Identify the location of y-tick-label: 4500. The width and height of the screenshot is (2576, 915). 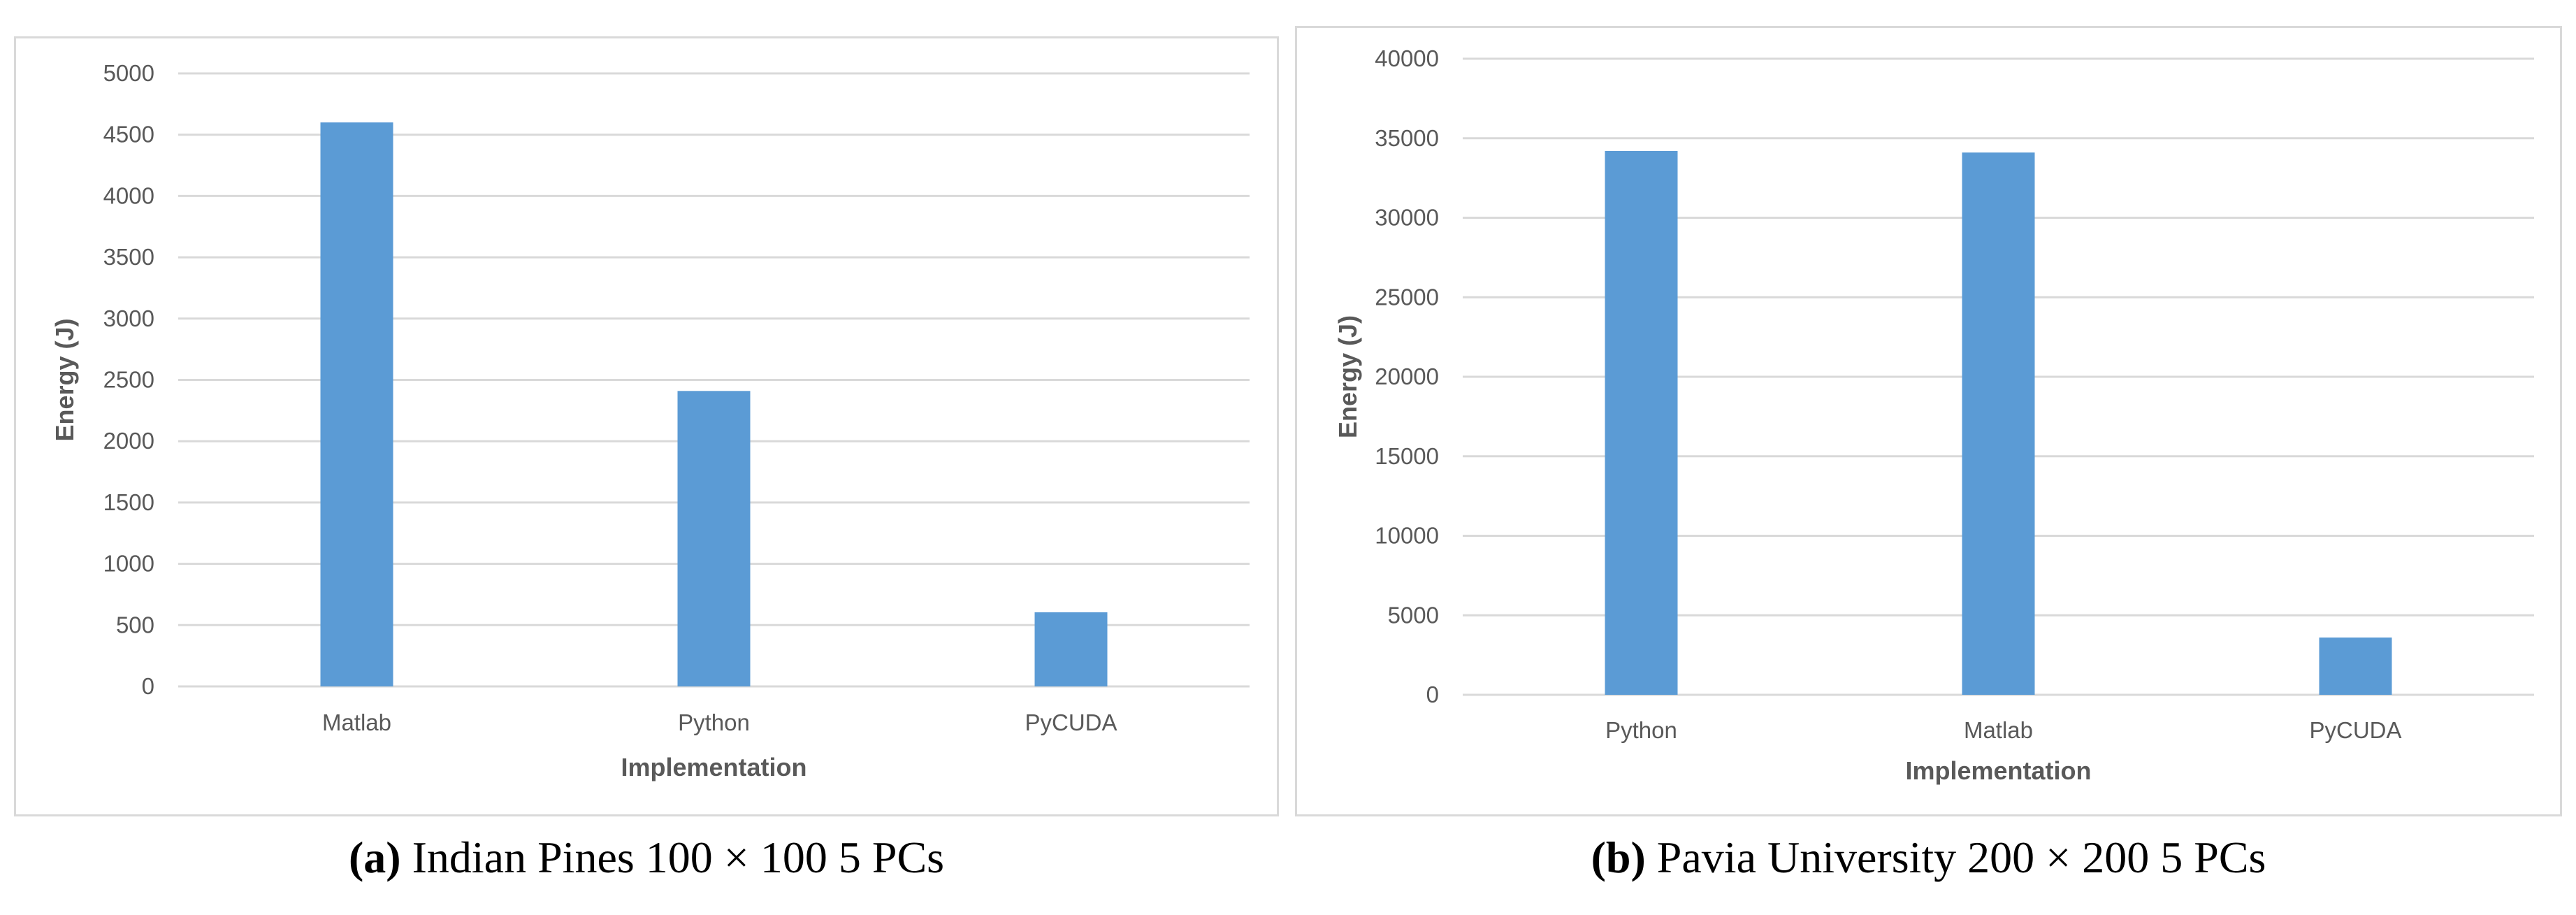
(128, 134).